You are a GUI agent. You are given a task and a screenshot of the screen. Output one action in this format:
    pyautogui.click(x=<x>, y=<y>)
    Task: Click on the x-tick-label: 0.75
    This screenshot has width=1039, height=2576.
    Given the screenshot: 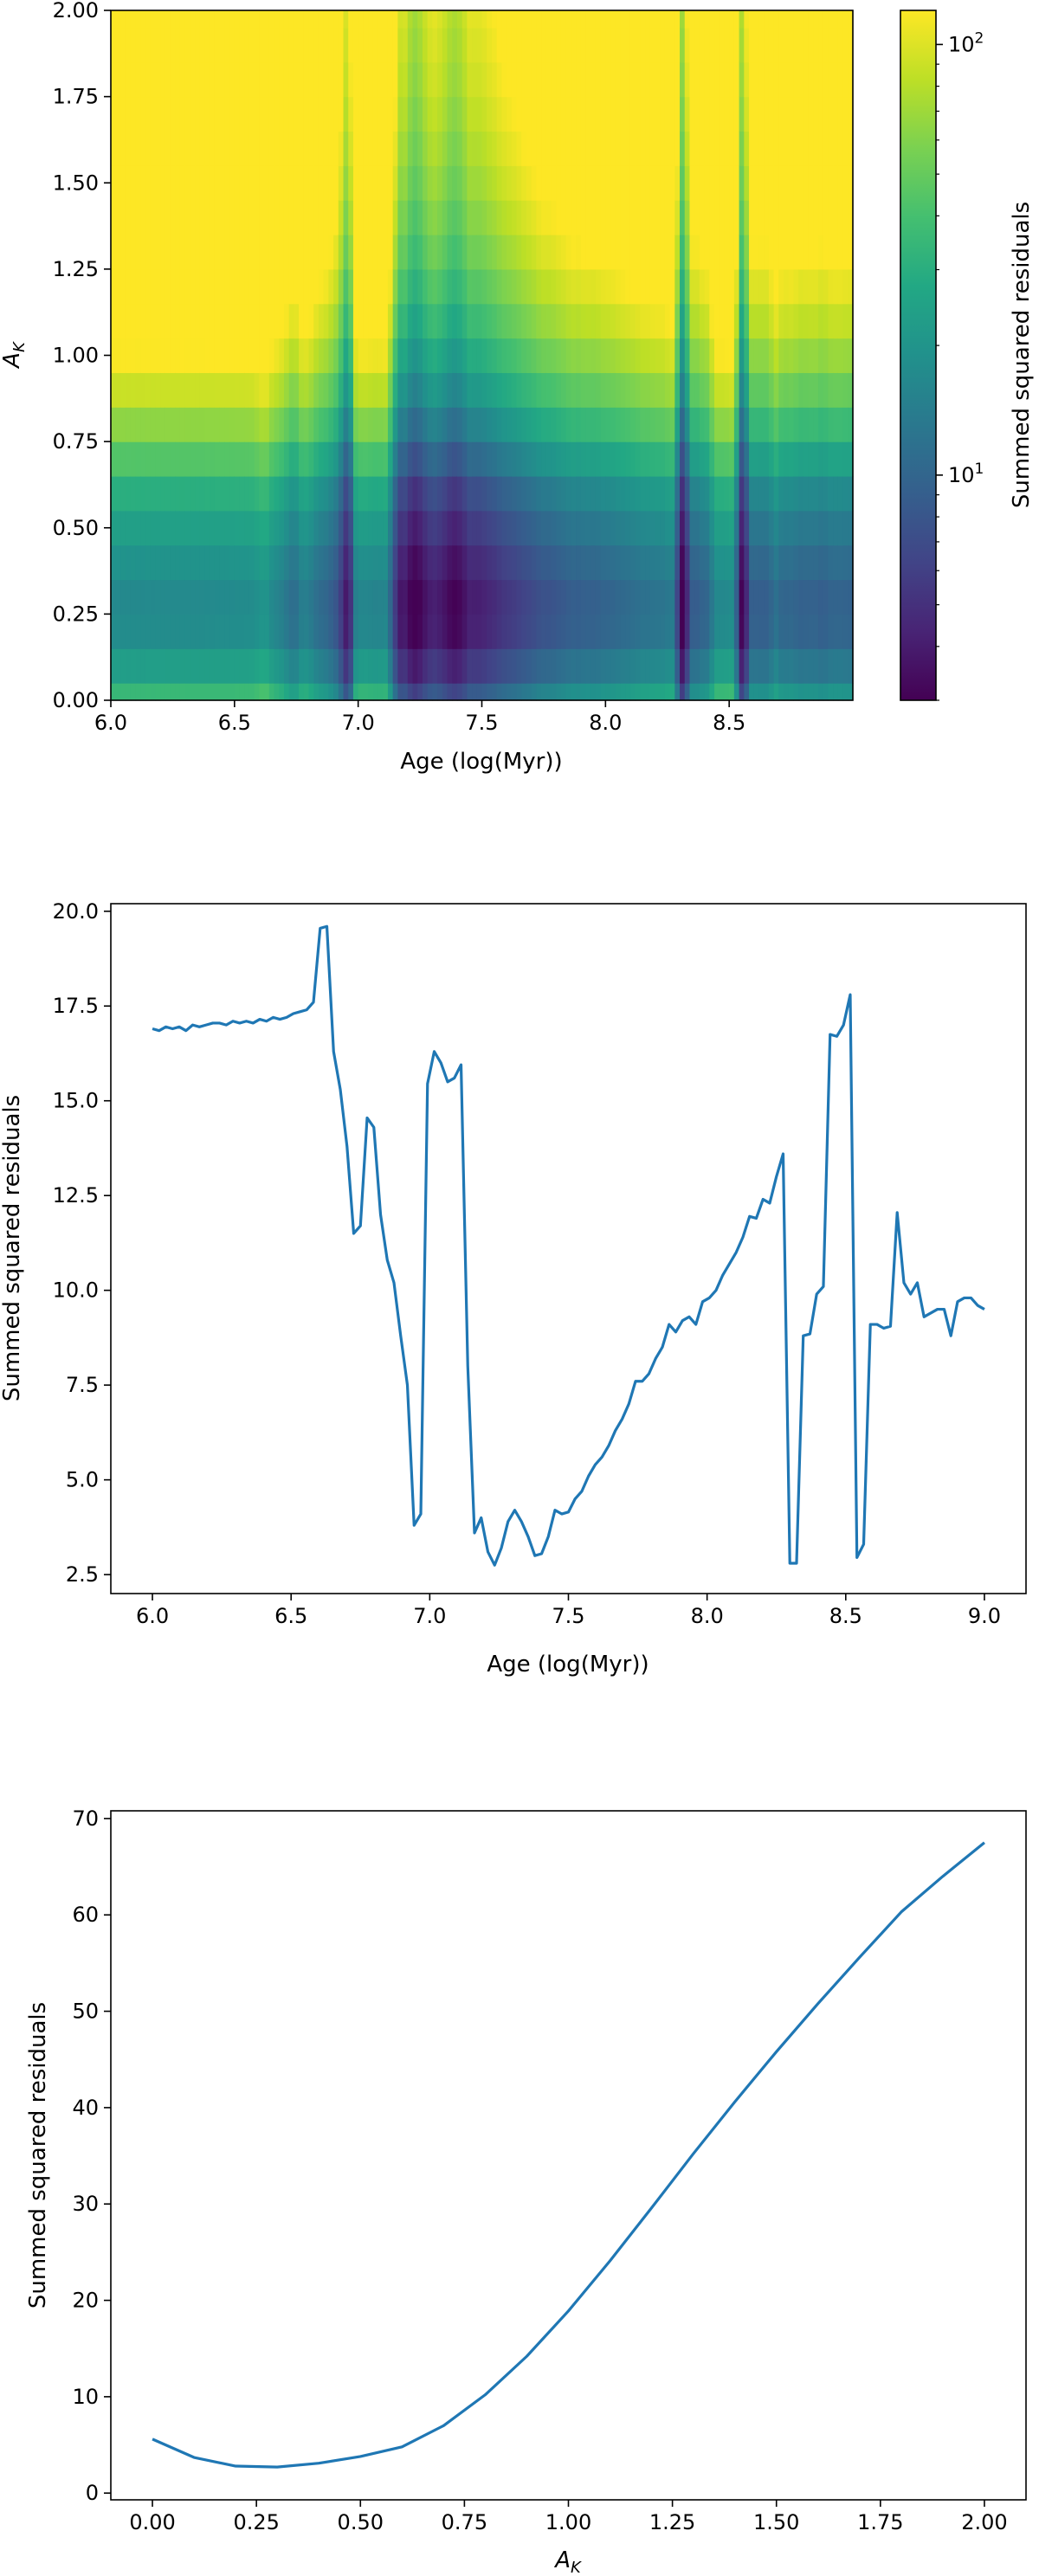 What is the action you would take?
    pyautogui.click(x=465, y=2522)
    